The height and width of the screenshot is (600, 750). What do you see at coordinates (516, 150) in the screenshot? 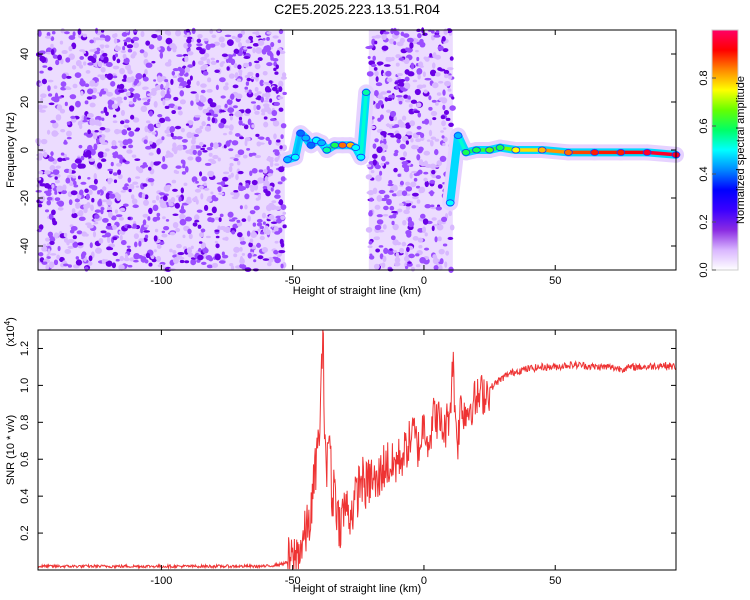
I see `signal-point` at bounding box center [516, 150].